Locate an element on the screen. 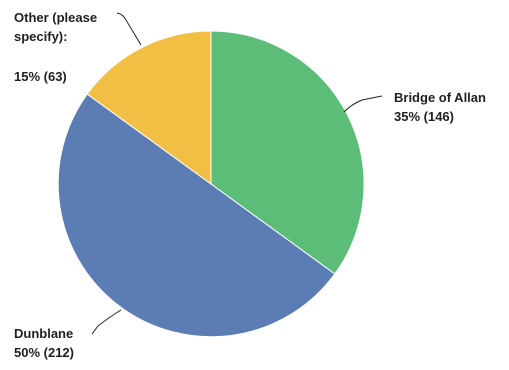 The height and width of the screenshot is (370, 509). slice-value-dunblane: 50% (212) is located at coordinates (44, 352).